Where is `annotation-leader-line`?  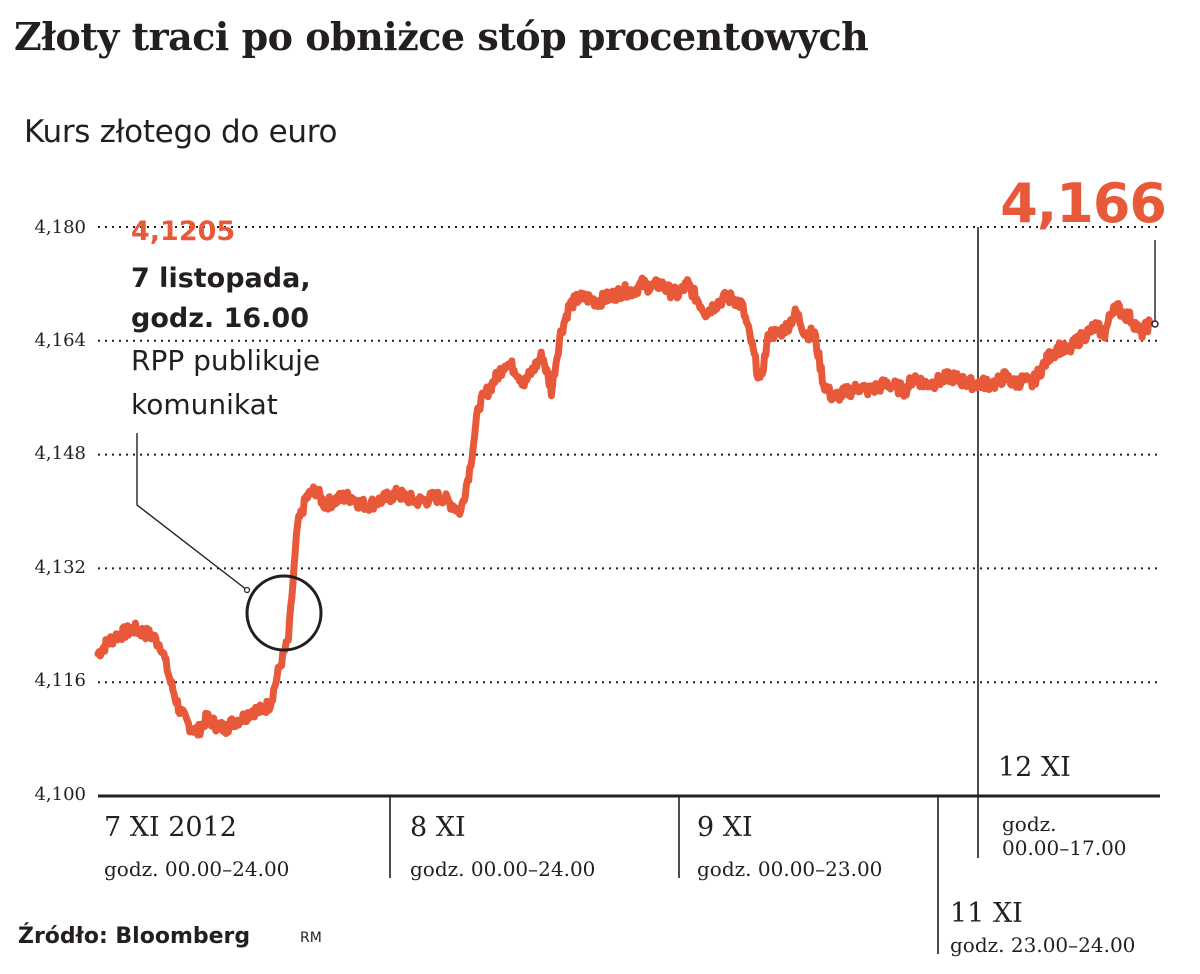 annotation-leader-line is located at coordinates (192, 512).